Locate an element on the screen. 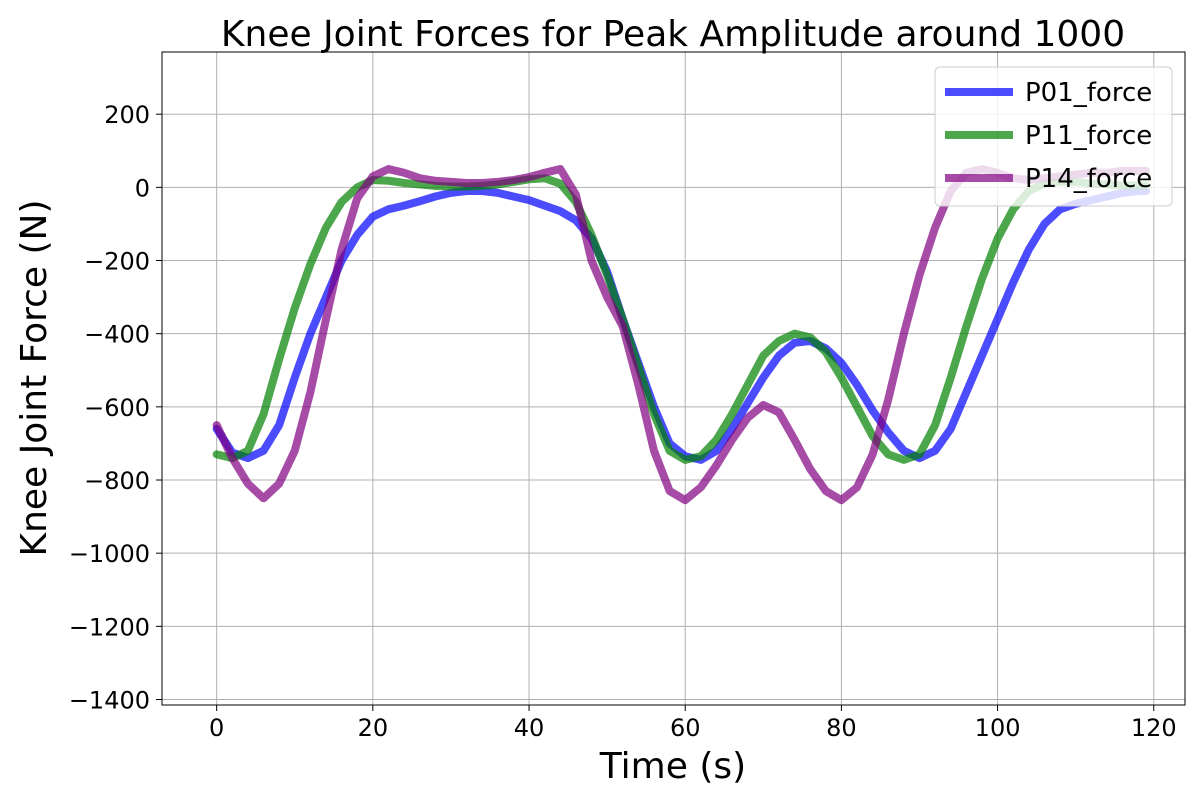 The width and height of the screenshot is (1200, 800). y-tick-label: −1000 is located at coordinates (109, 554).